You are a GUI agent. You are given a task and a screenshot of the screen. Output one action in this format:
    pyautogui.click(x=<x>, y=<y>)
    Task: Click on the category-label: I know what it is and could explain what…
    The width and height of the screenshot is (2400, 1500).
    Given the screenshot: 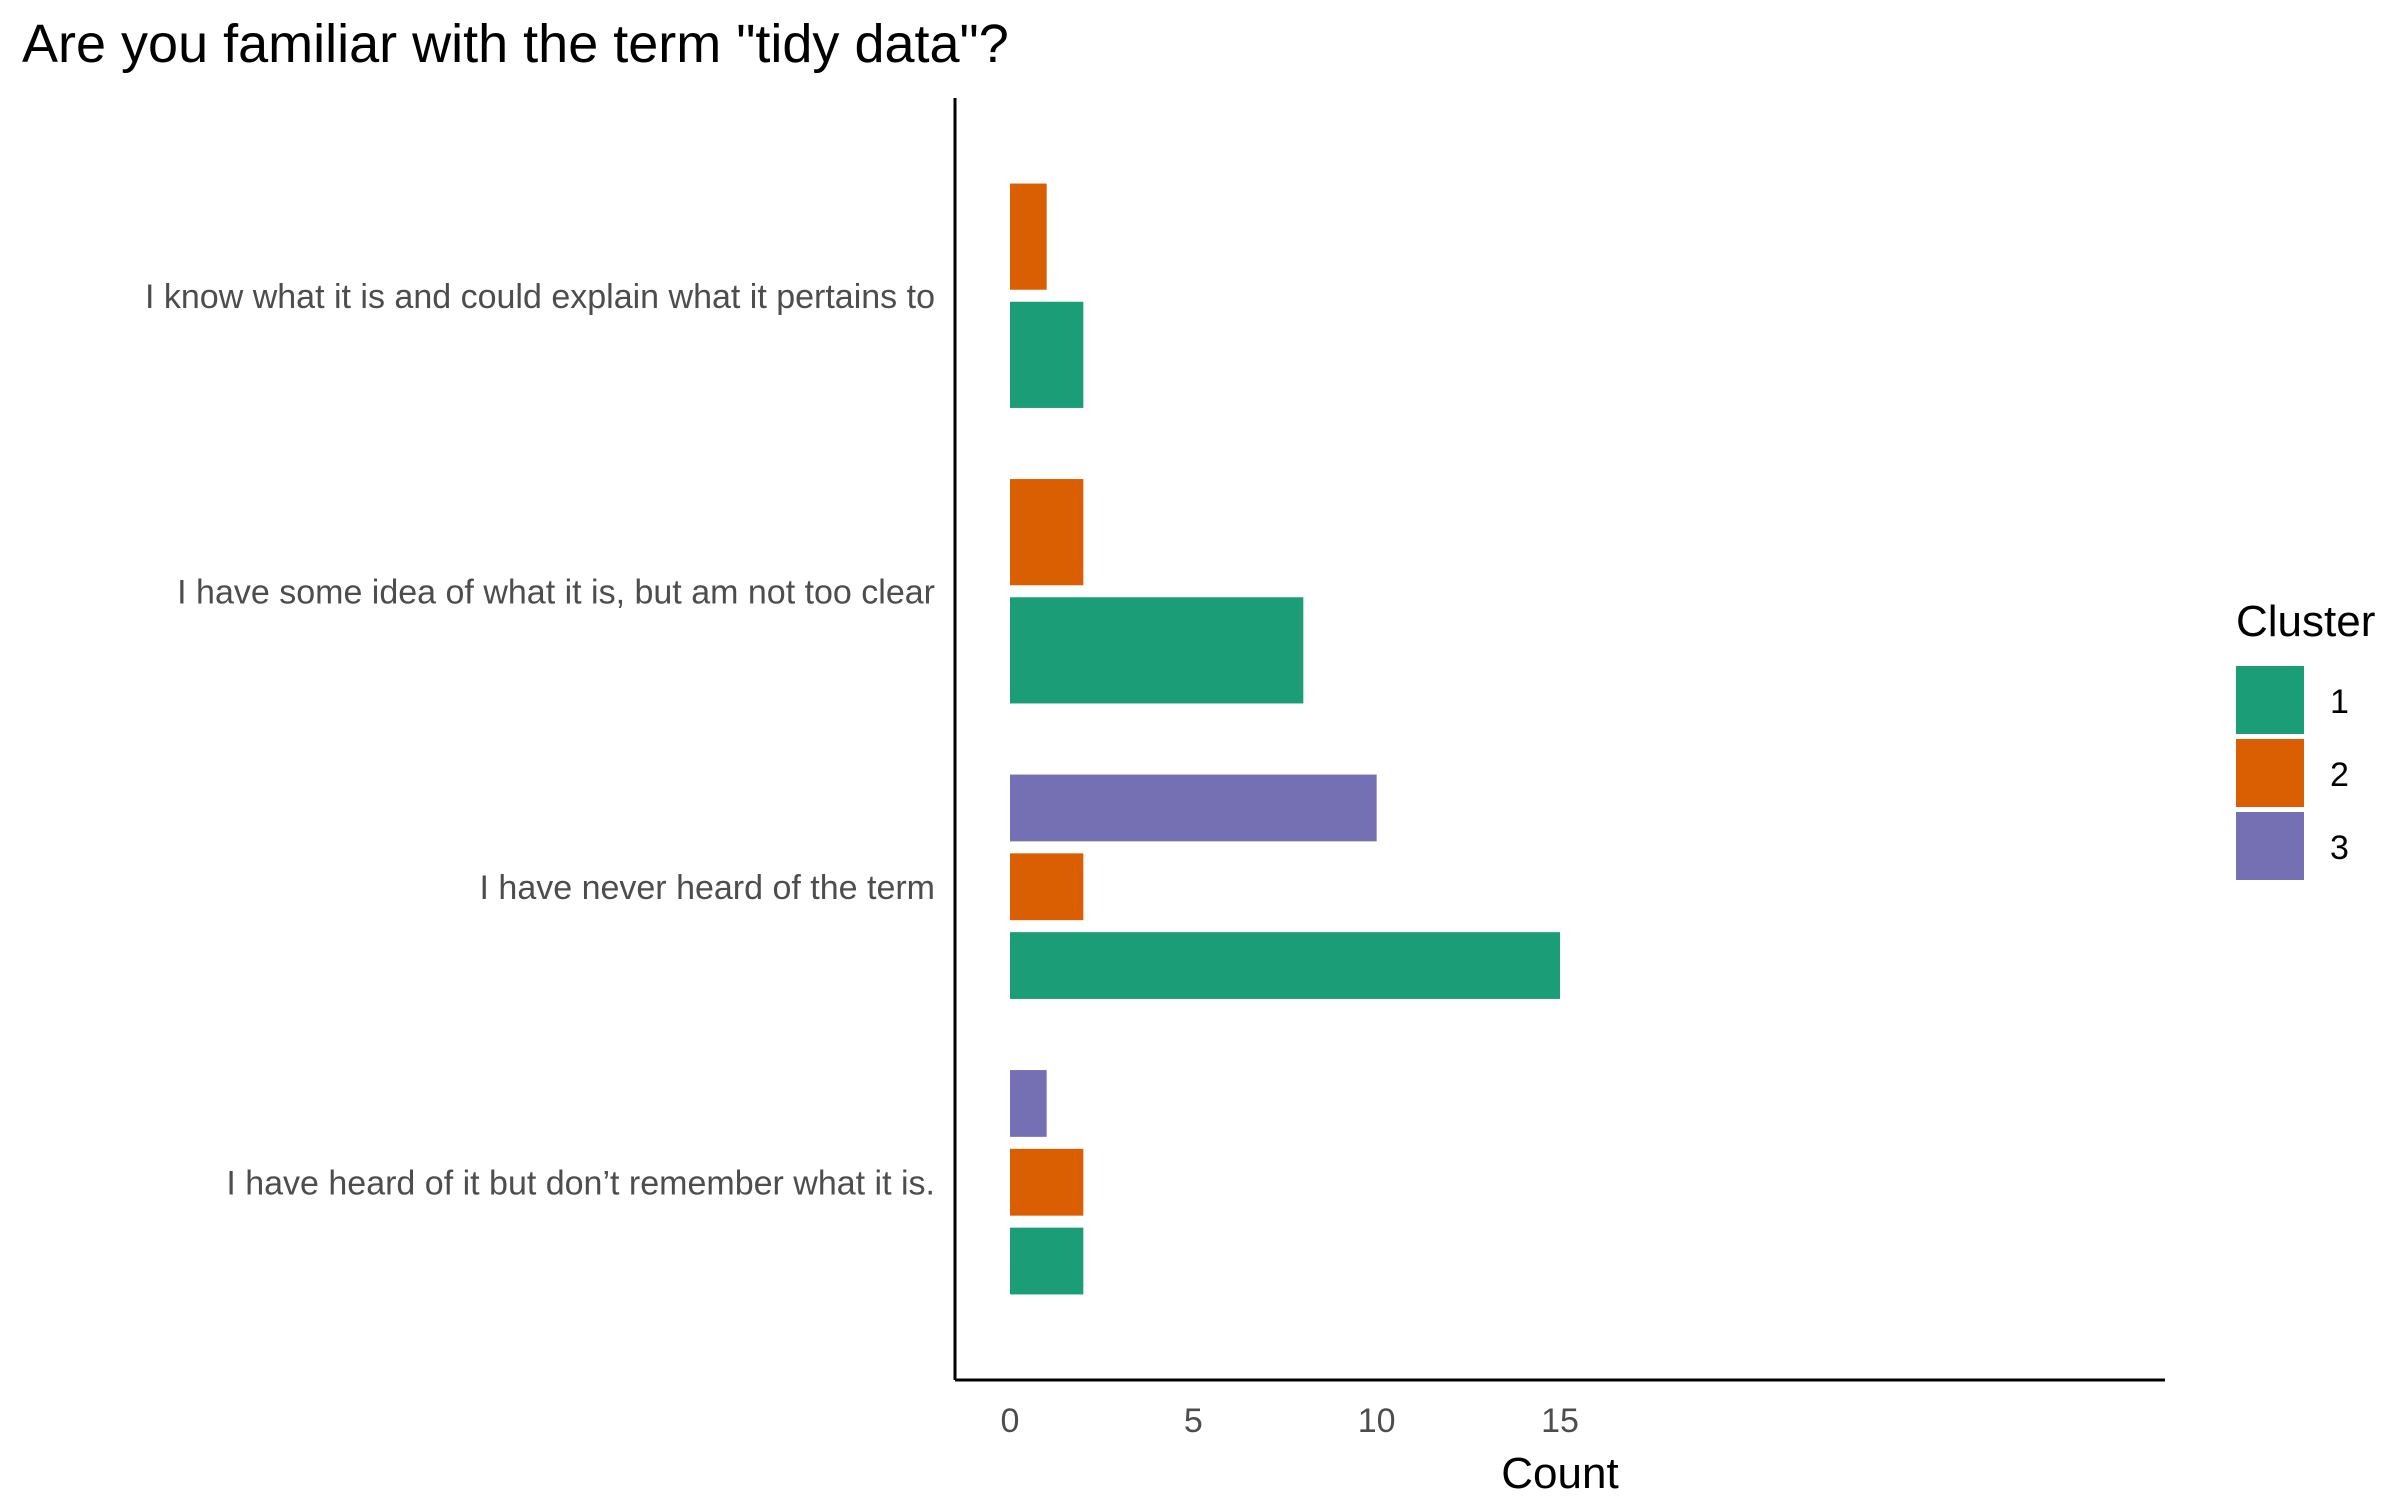 What is the action you would take?
    pyautogui.click(x=540, y=297)
    